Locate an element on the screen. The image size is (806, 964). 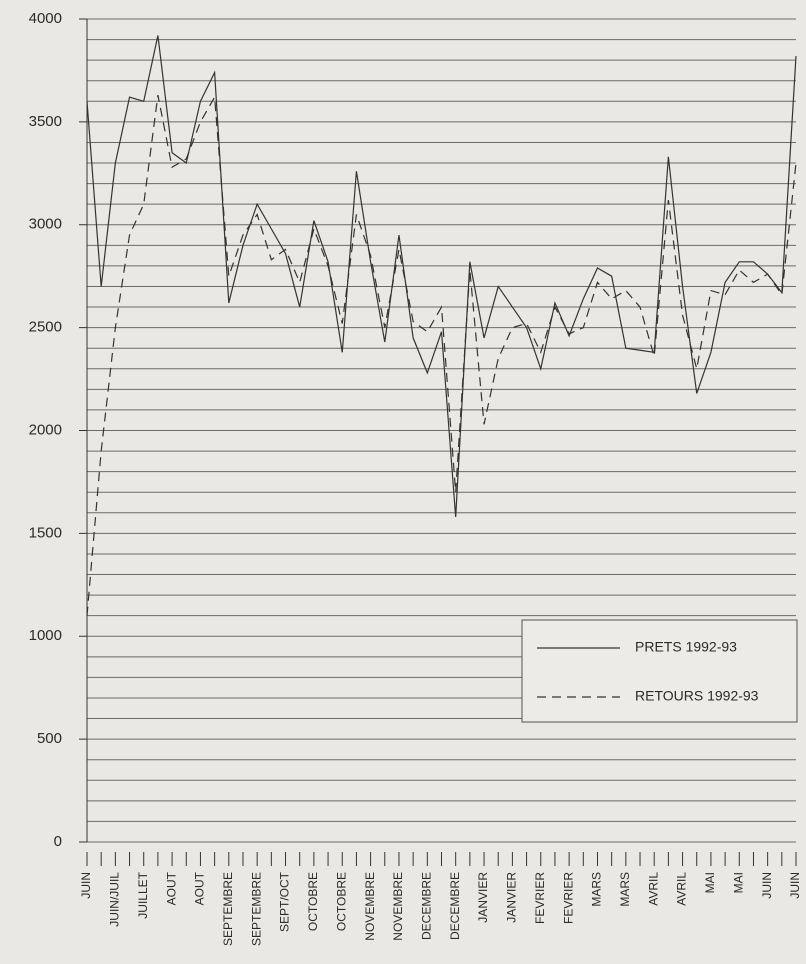
y-tick-label: 2000 is located at coordinates (45, 429).